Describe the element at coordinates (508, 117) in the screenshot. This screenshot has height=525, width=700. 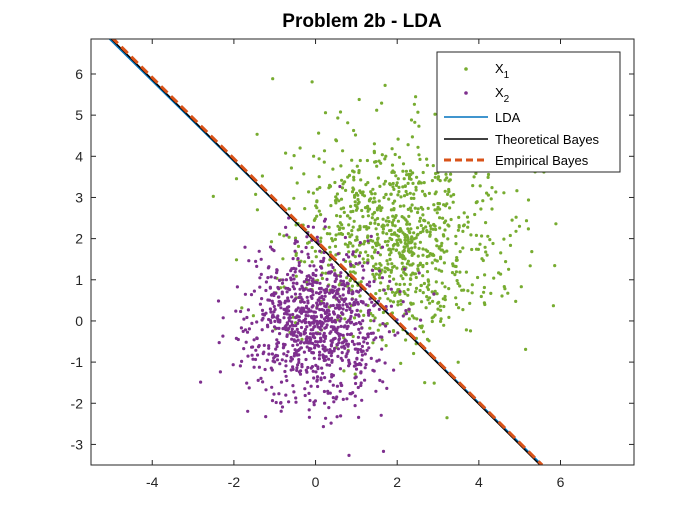
I see `legend-label-lda: LDA` at that location.